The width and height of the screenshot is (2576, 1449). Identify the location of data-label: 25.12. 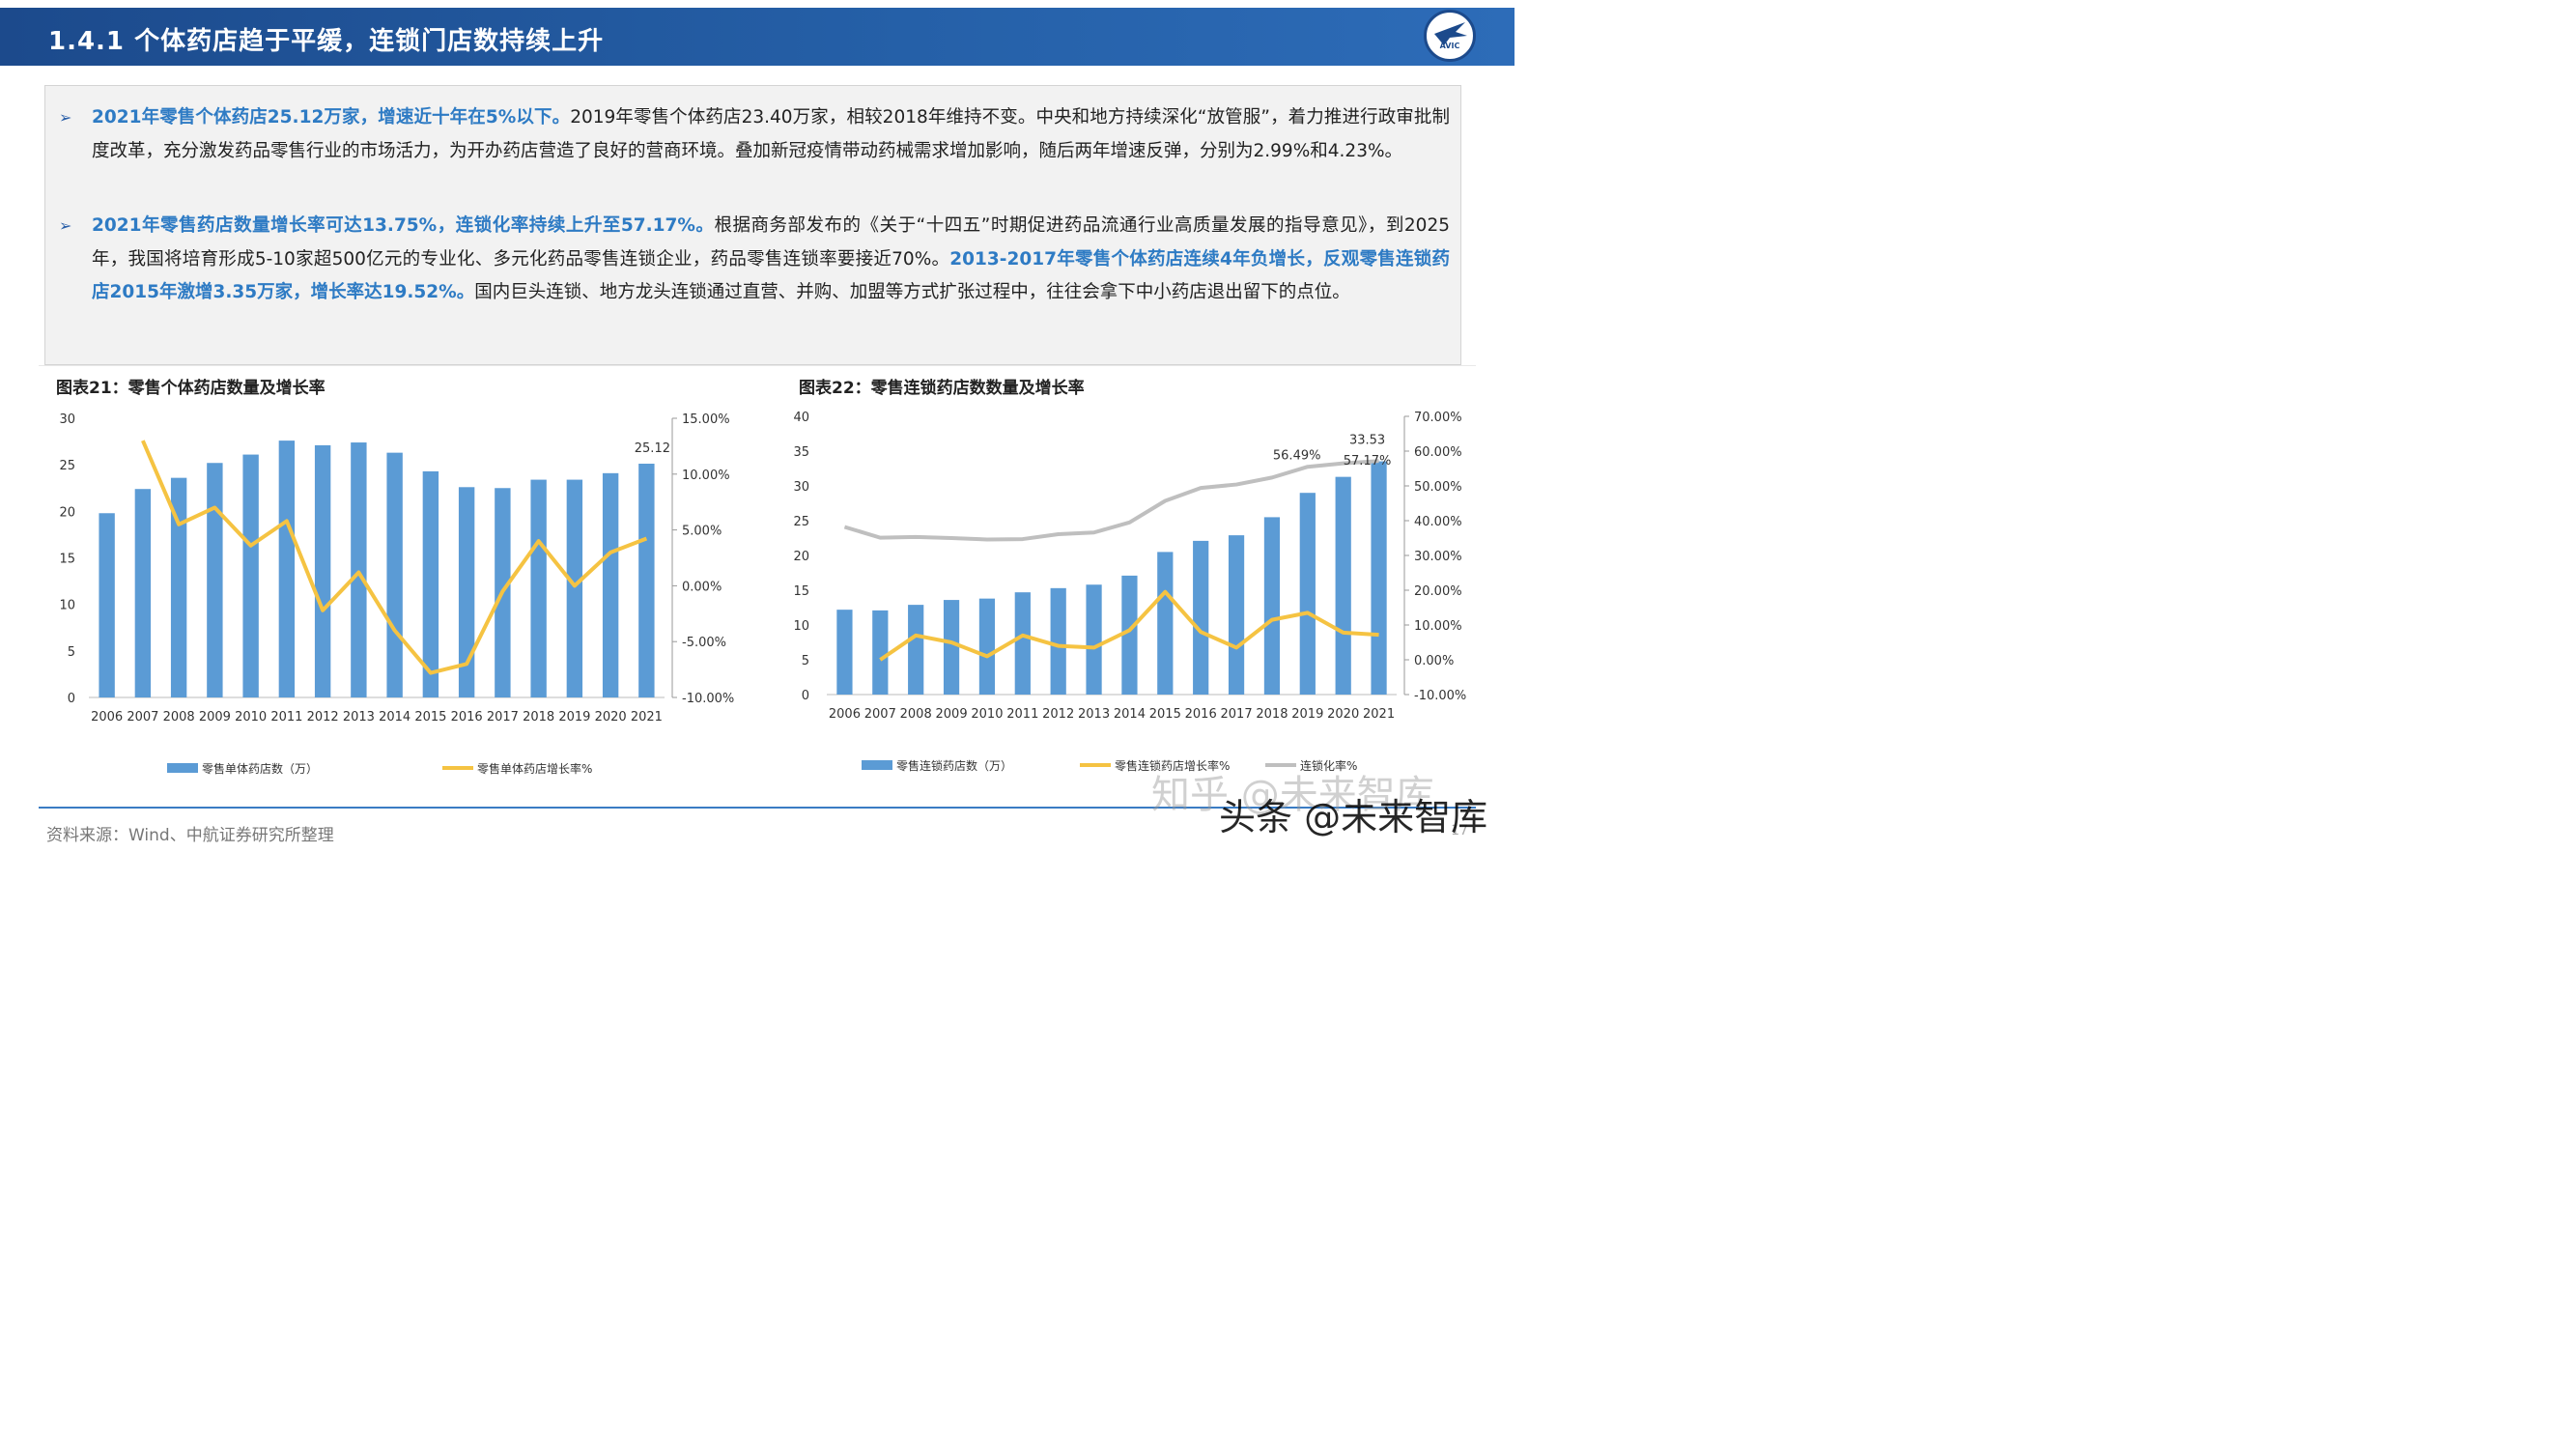
(652, 448).